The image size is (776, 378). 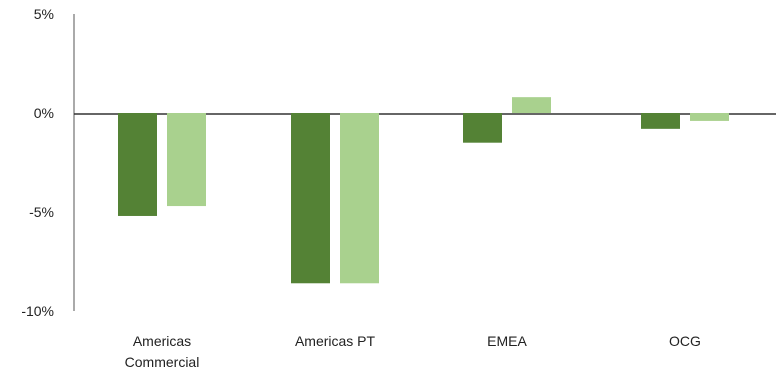 What do you see at coordinates (44, 14) in the screenshot?
I see `y-tick-label: 5%` at bounding box center [44, 14].